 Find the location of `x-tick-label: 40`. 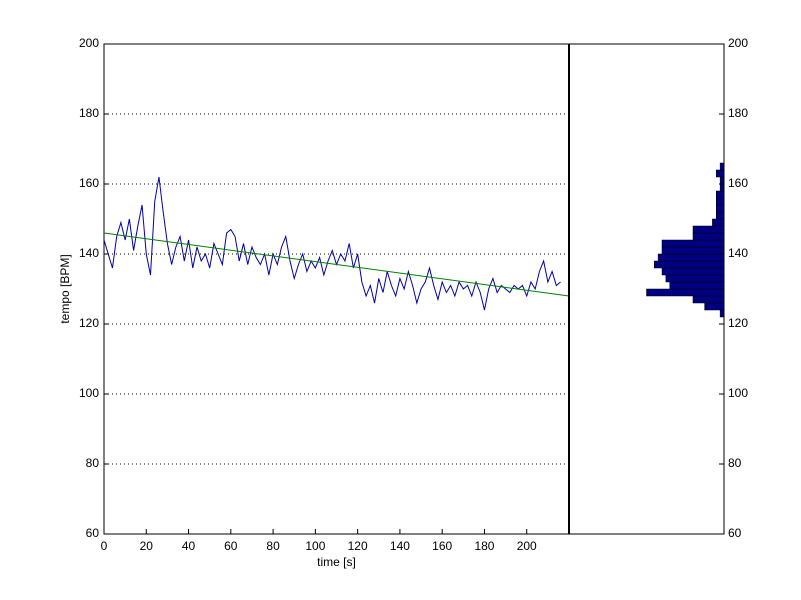

x-tick-label: 40 is located at coordinates (189, 546).